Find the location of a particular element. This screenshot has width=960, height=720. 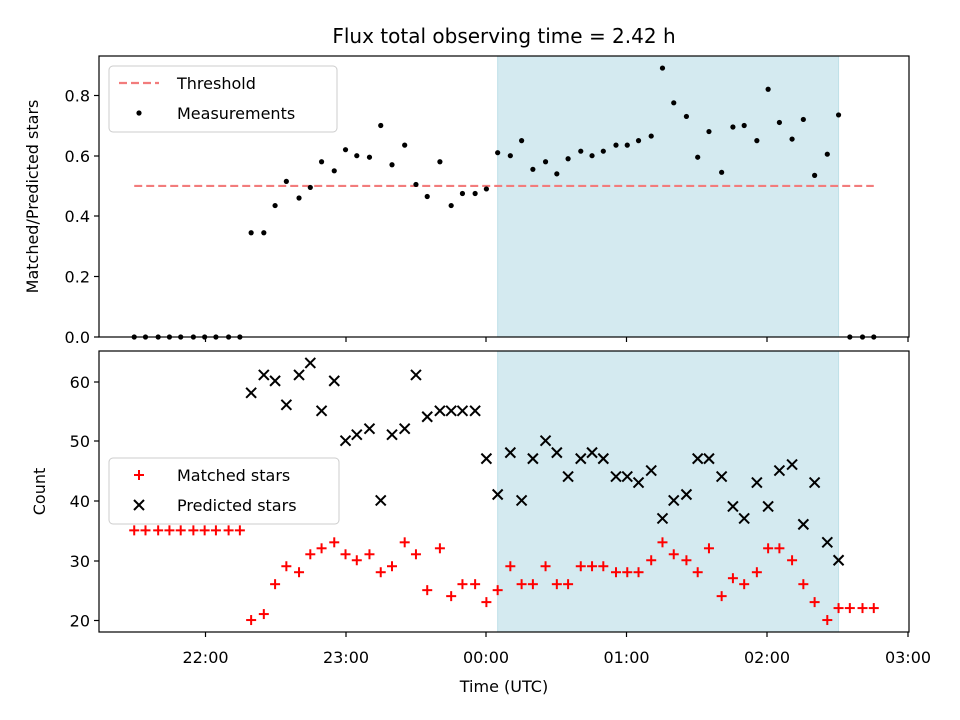

time-axis: 22:00 23:00 00:00 01:00 02:00 03:00 is located at coordinates (556, 657).